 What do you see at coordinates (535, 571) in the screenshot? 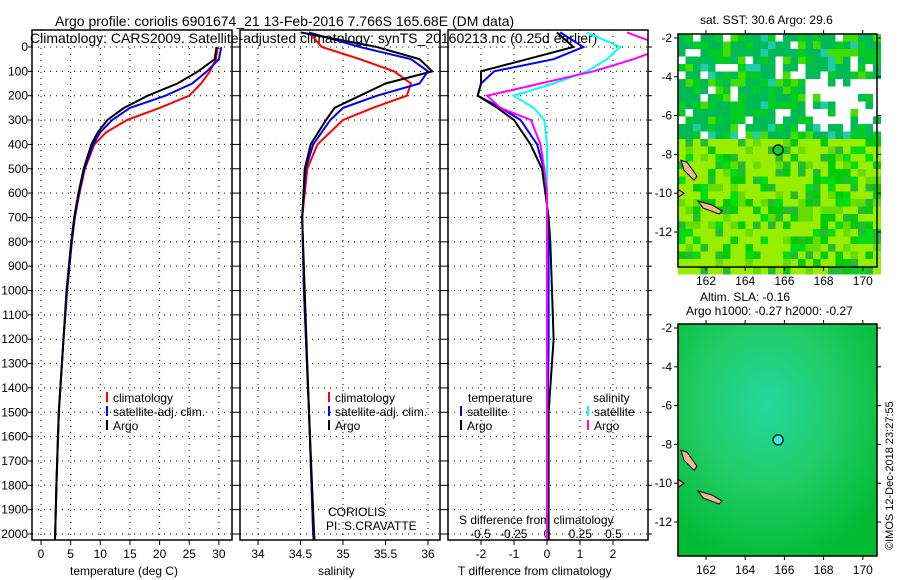
I see `x-axis-label-difference: T difference from climatology` at bounding box center [535, 571].